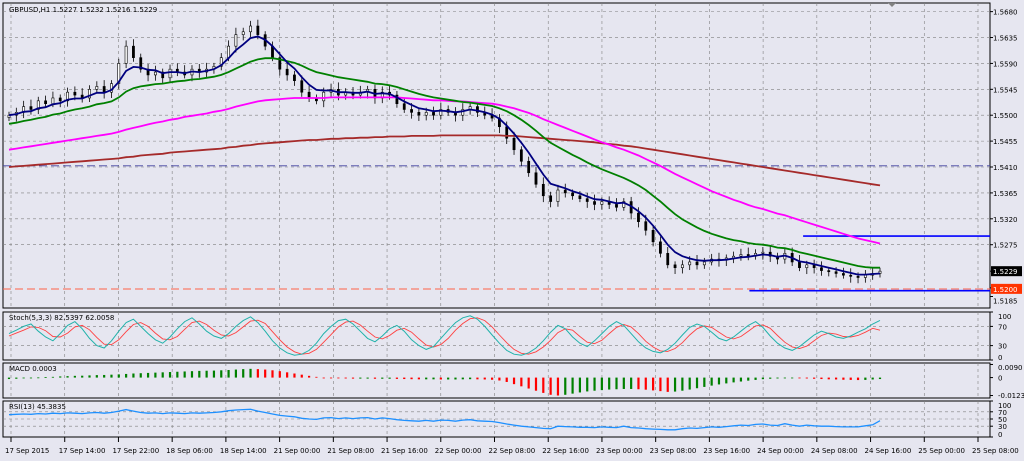 Image resolution: width=1024 pixels, height=461 pixels. I want to click on y-tick-label: 1.5410, so click(1005, 168).